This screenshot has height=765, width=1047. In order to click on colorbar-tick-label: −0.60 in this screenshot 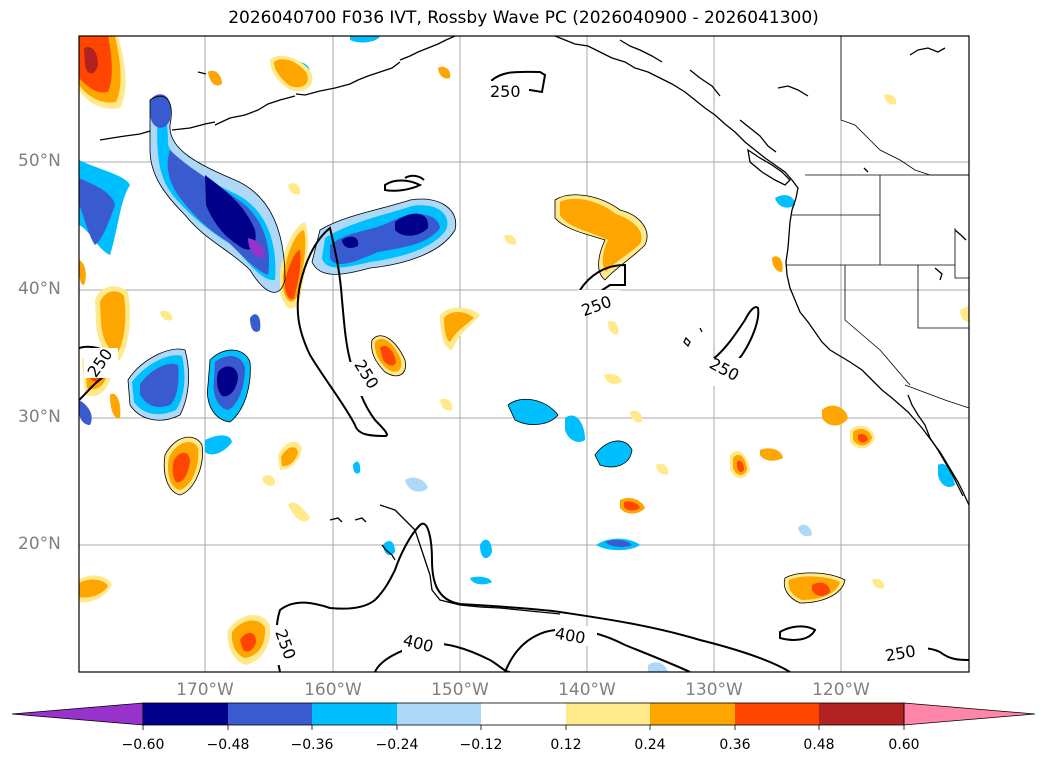, I will do `click(143, 745)`.